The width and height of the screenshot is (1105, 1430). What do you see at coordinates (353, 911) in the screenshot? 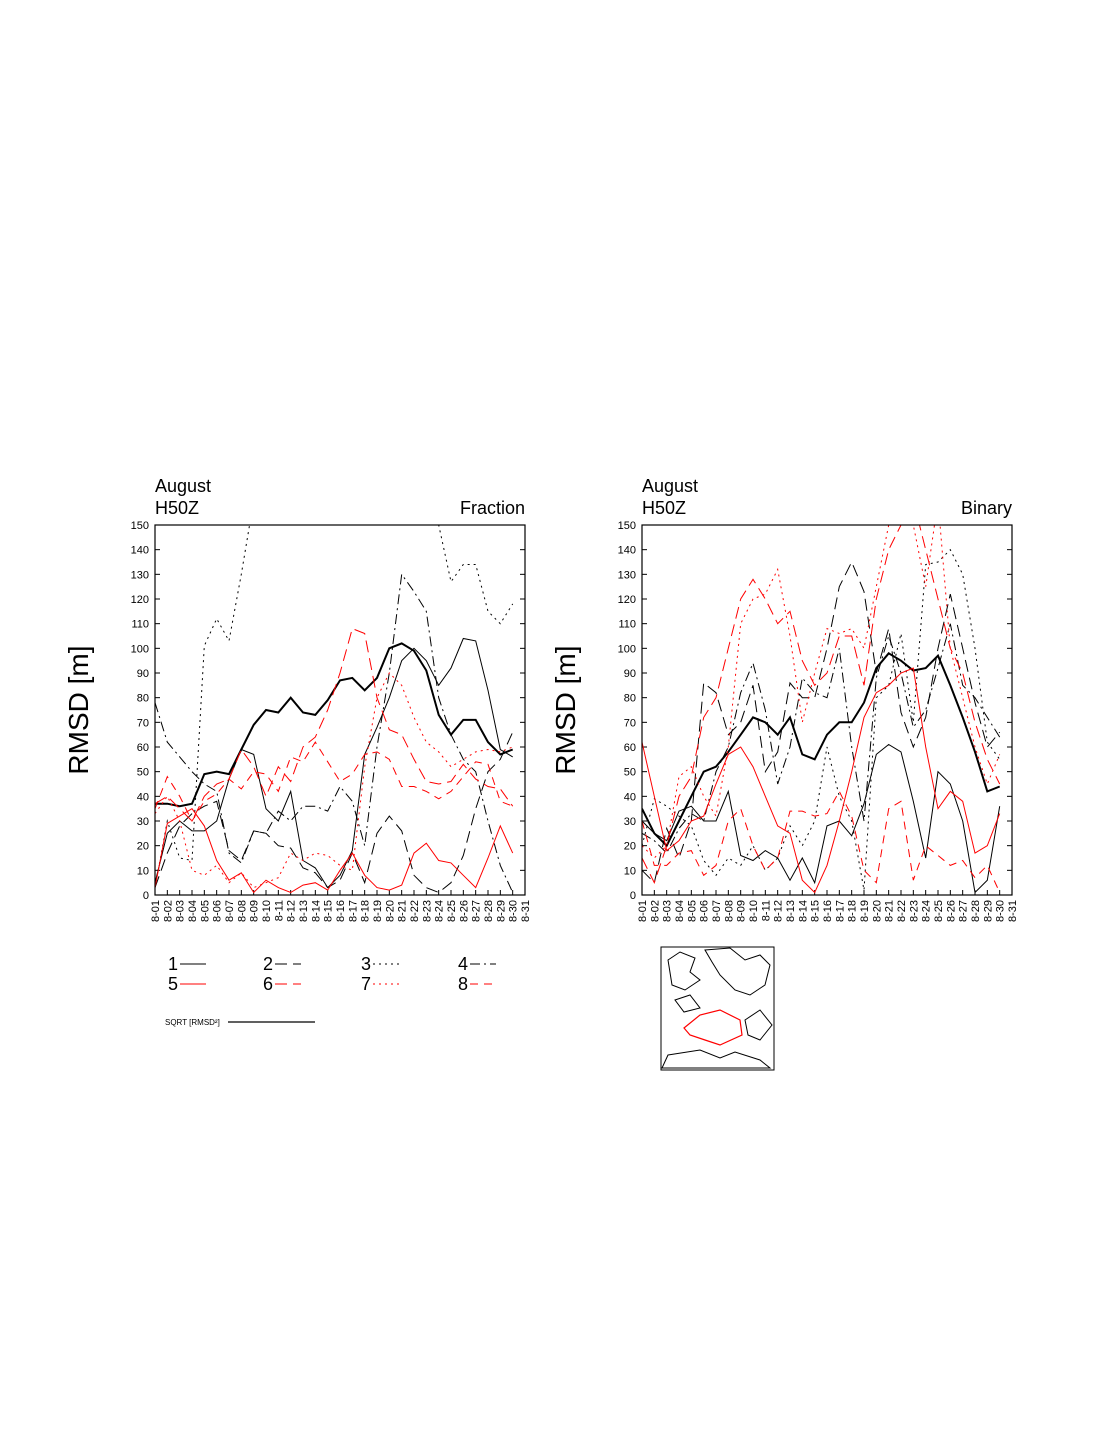
I see `x-tick-label: 8-17` at bounding box center [353, 911].